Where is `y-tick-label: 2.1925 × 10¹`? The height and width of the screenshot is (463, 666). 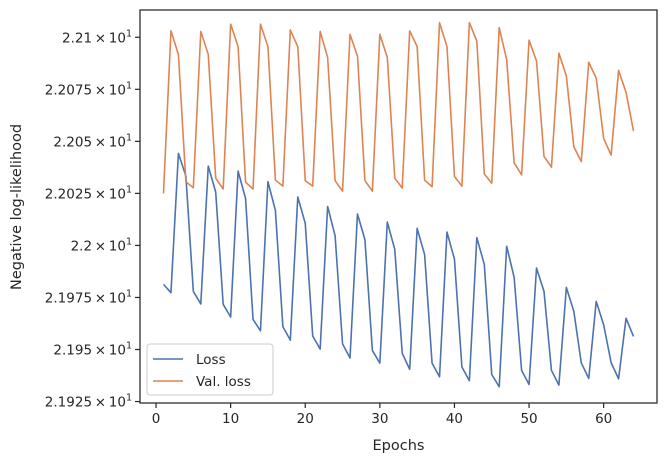
y-tick-label: 2.1925 × 10¹ is located at coordinates (88, 402).